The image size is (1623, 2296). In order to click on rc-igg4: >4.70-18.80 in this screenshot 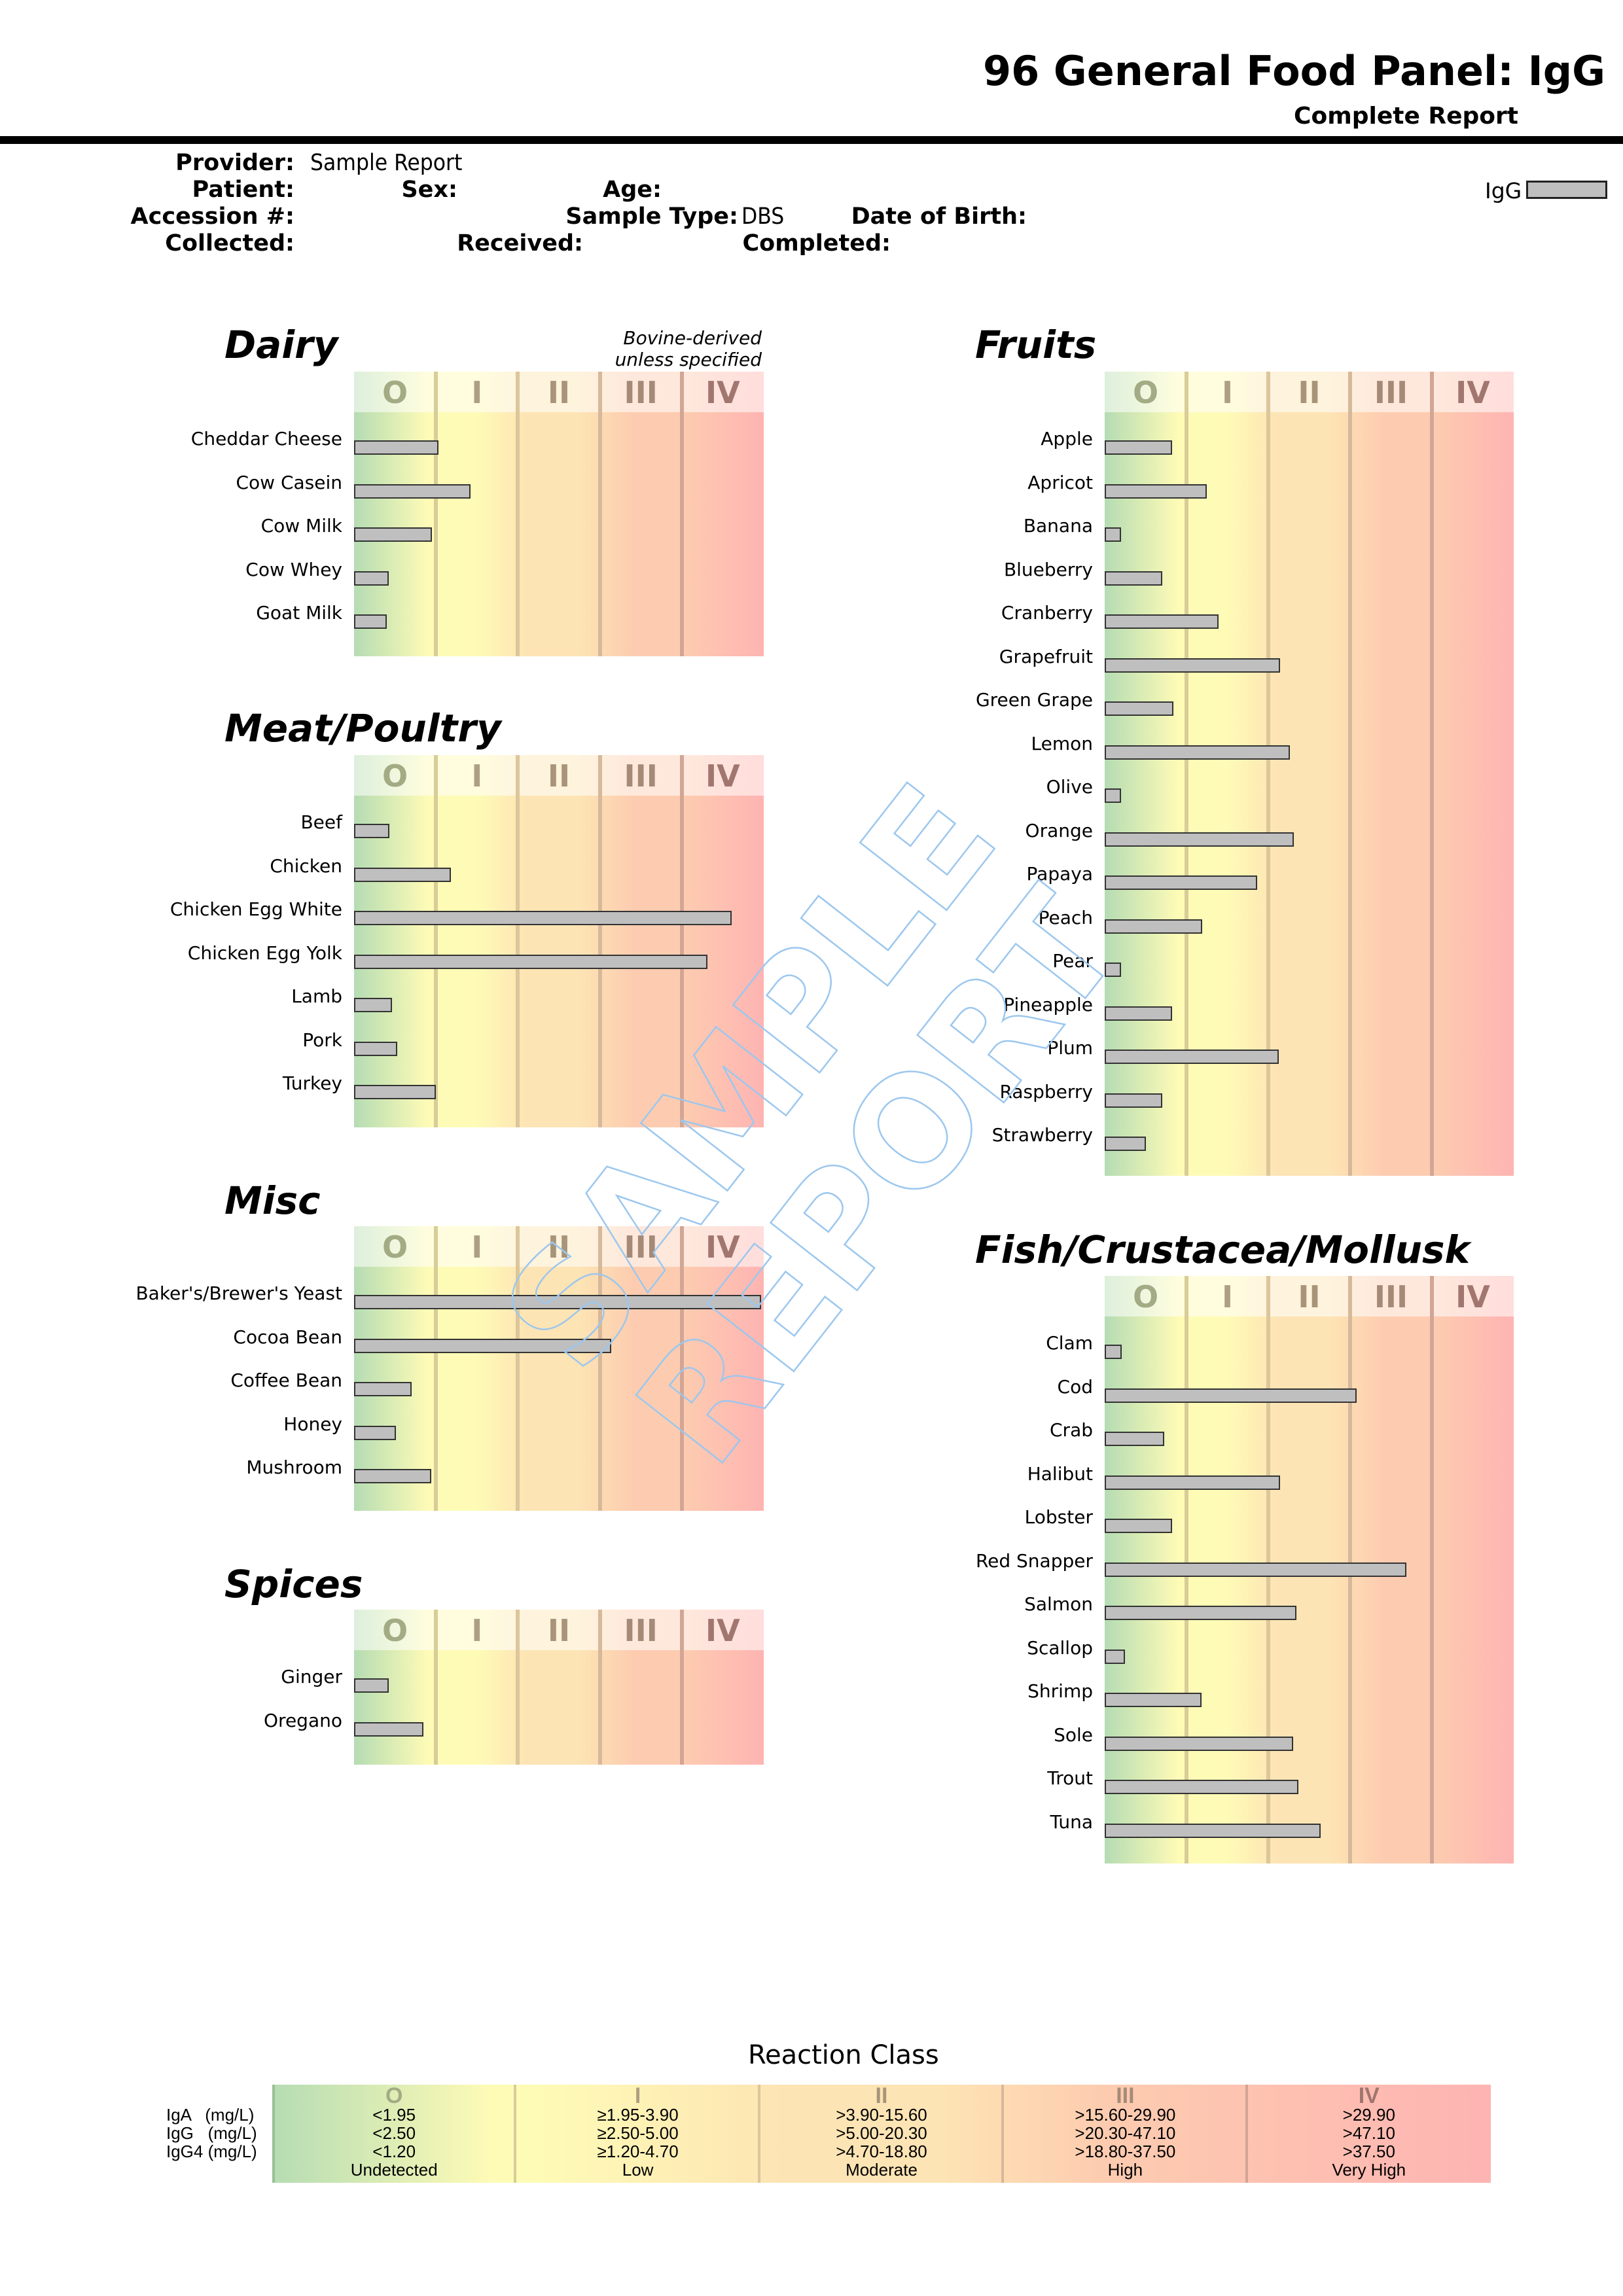, I will do `click(881, 2152)`.